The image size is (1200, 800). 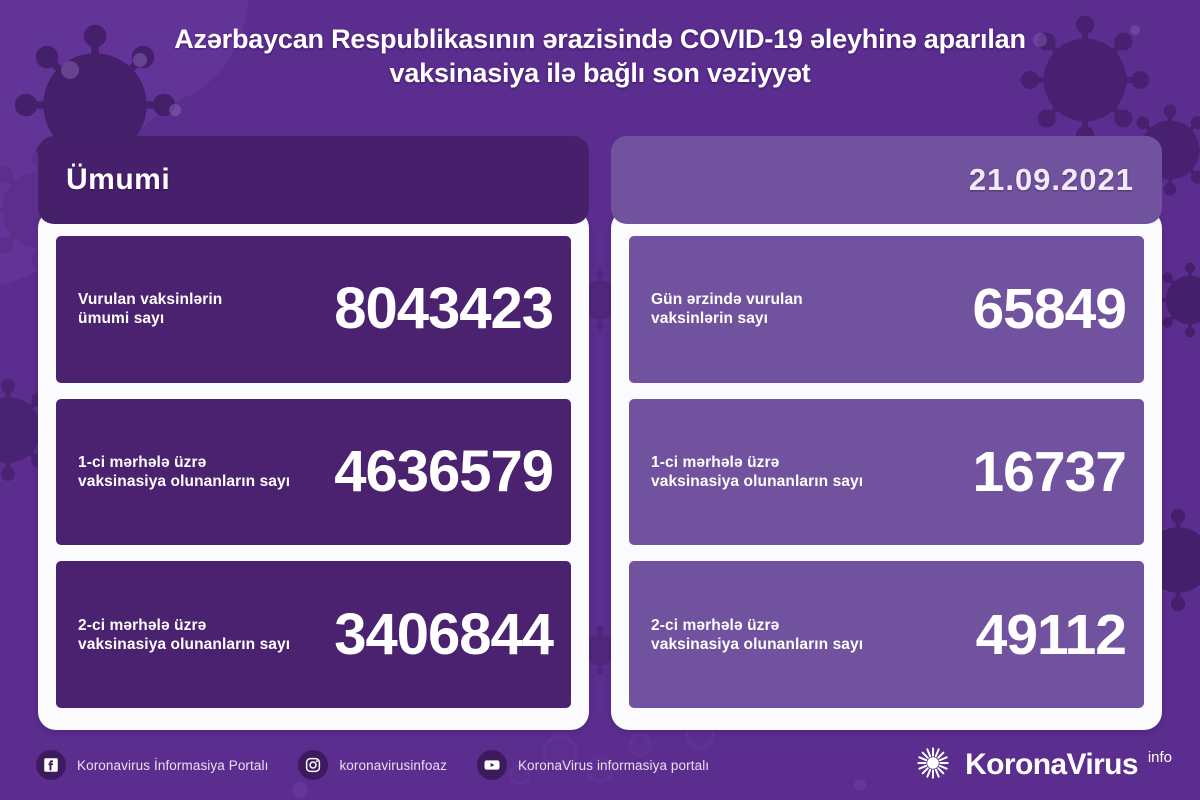 I want to click on social-link-facebook: Koronavirus İnformasiya Portalı, so click(x=152, y=765).